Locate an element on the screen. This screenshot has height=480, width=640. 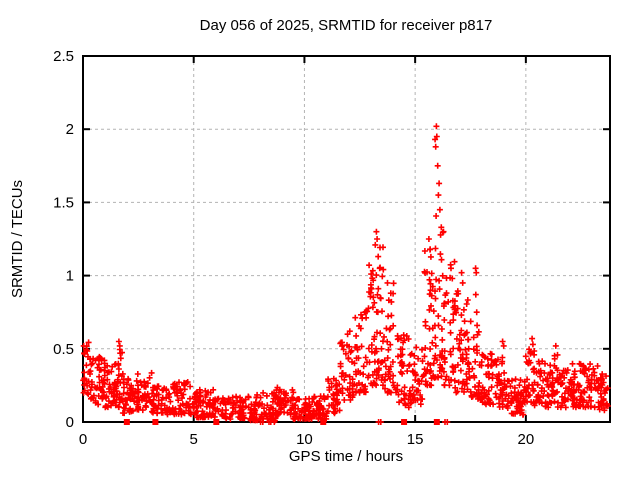
x-axis-label: GPS time / hours is located at coordinates (346, 456).